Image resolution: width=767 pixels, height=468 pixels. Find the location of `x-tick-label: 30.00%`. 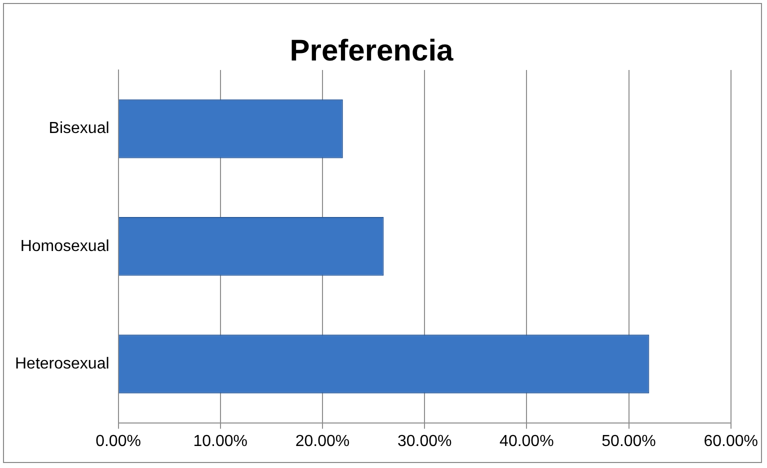

x-tick-label: 30.00% is located at coordinates (424, 441).